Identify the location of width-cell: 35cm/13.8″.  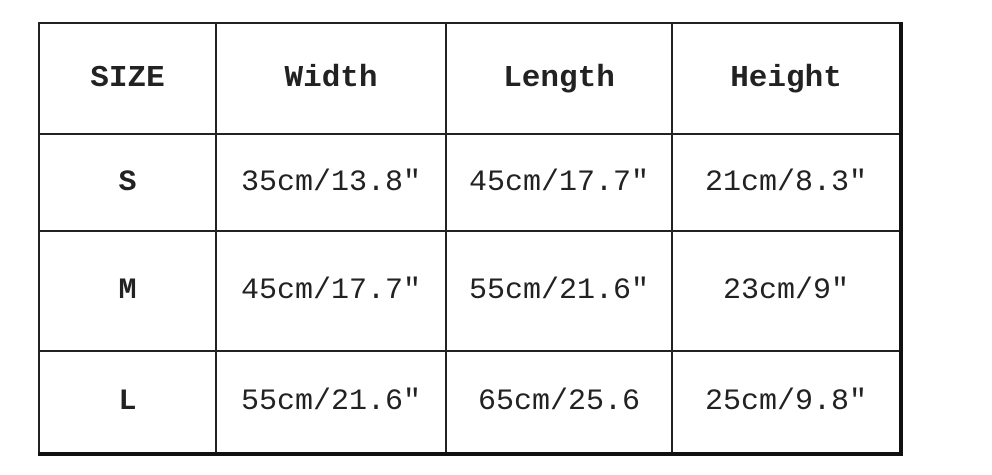
(331, 182).